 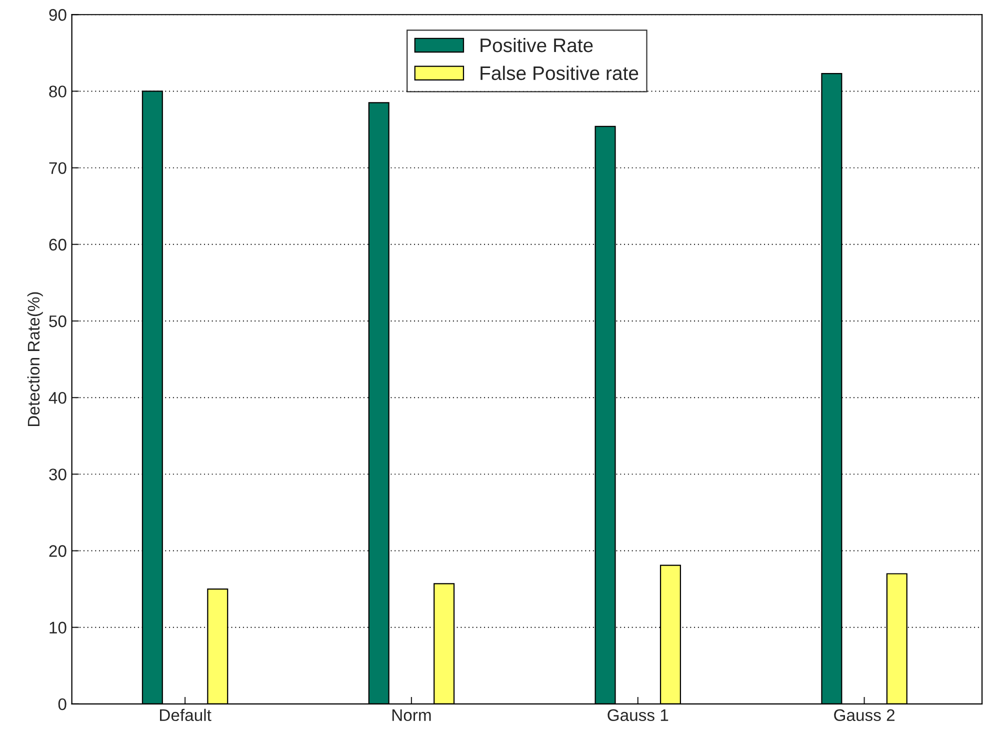 What do you see at coordinates (57, 168) in the screenshot?
I see `y-tick-label: 70` at bounding box center [57, 168].